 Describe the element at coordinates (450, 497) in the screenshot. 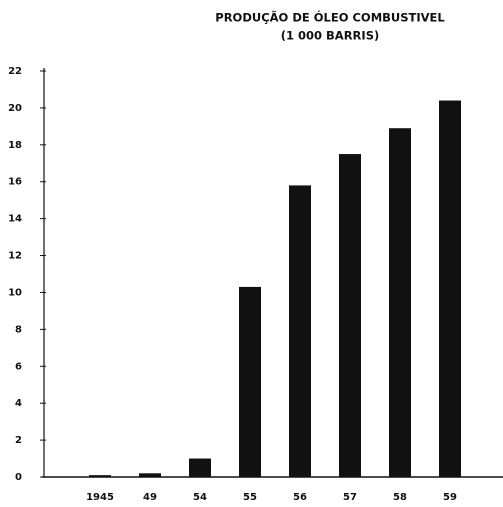

I see `x-tick-label: 59` at that location.